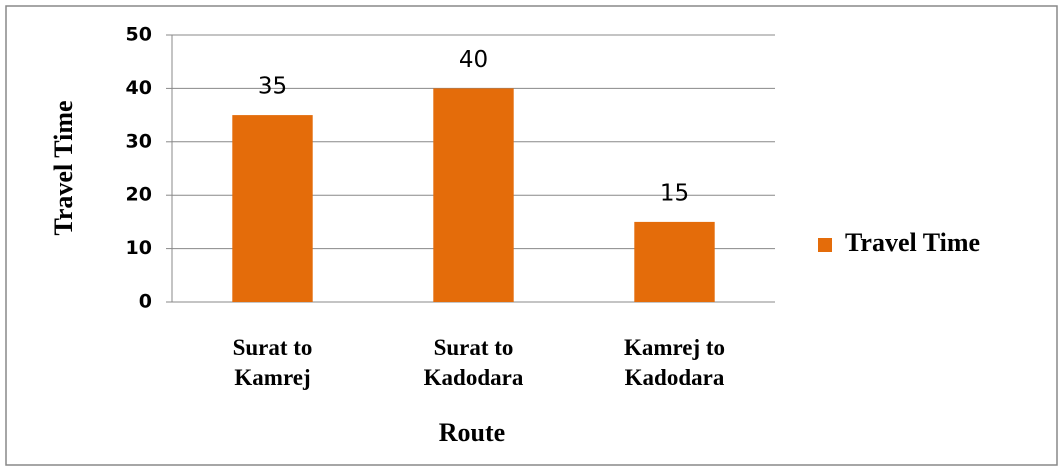 The image size is (1064, 472). Describe the element at coordinates (139, 195) in the screenshot. I see `y-tick-label: 20` at that location.